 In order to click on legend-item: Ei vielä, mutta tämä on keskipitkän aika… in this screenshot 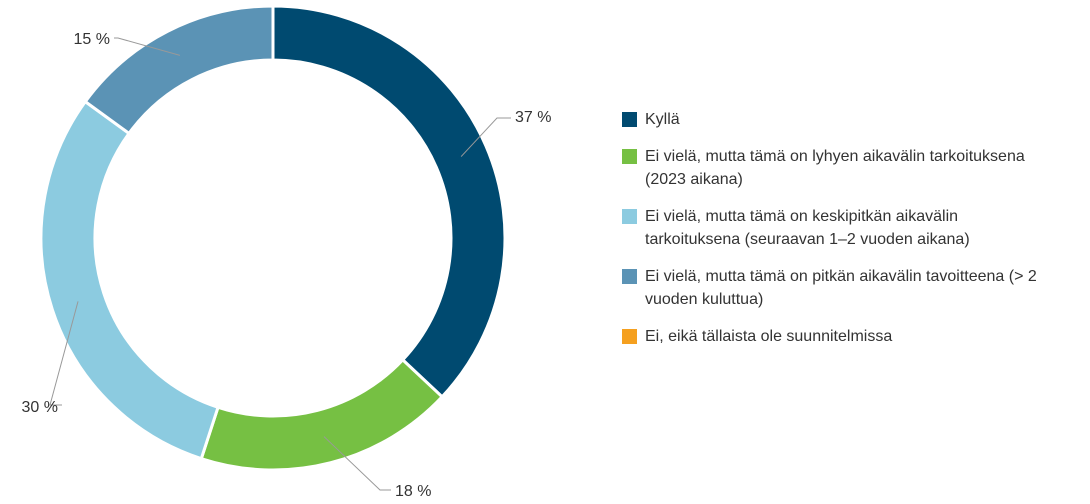, I will do `click(833, 228)`.